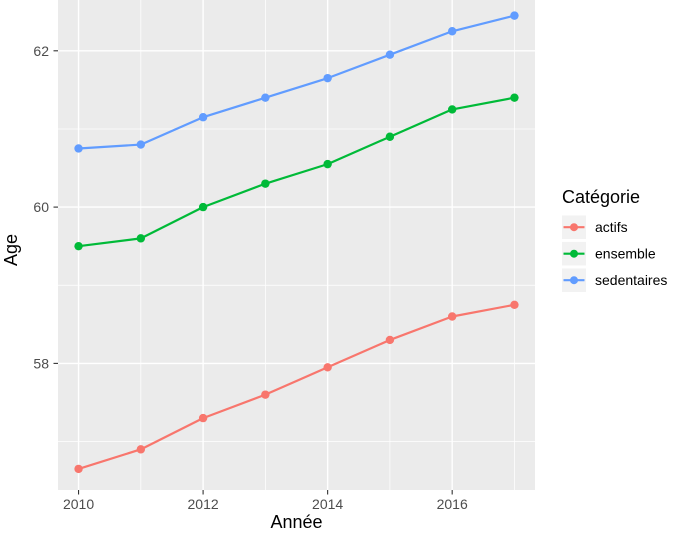  I want to click on legend-swatch-point-ensemble, so click(574, 253).